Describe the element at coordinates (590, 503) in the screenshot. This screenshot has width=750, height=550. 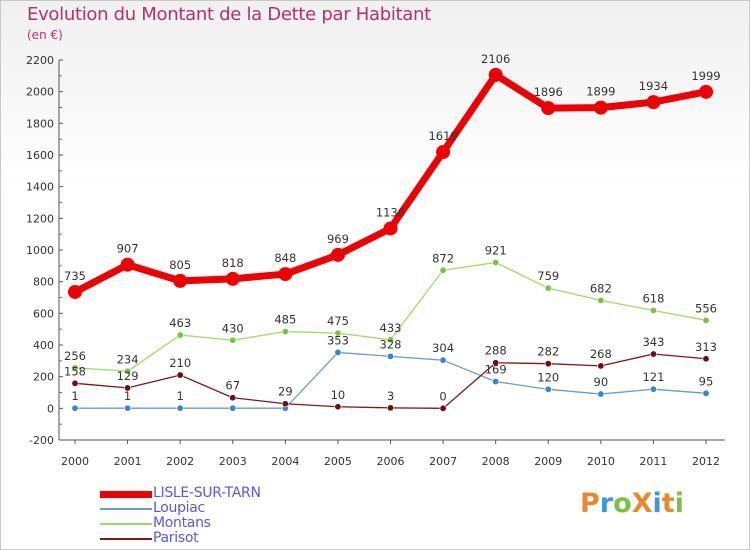
I see `logo-letter: P` at that location.